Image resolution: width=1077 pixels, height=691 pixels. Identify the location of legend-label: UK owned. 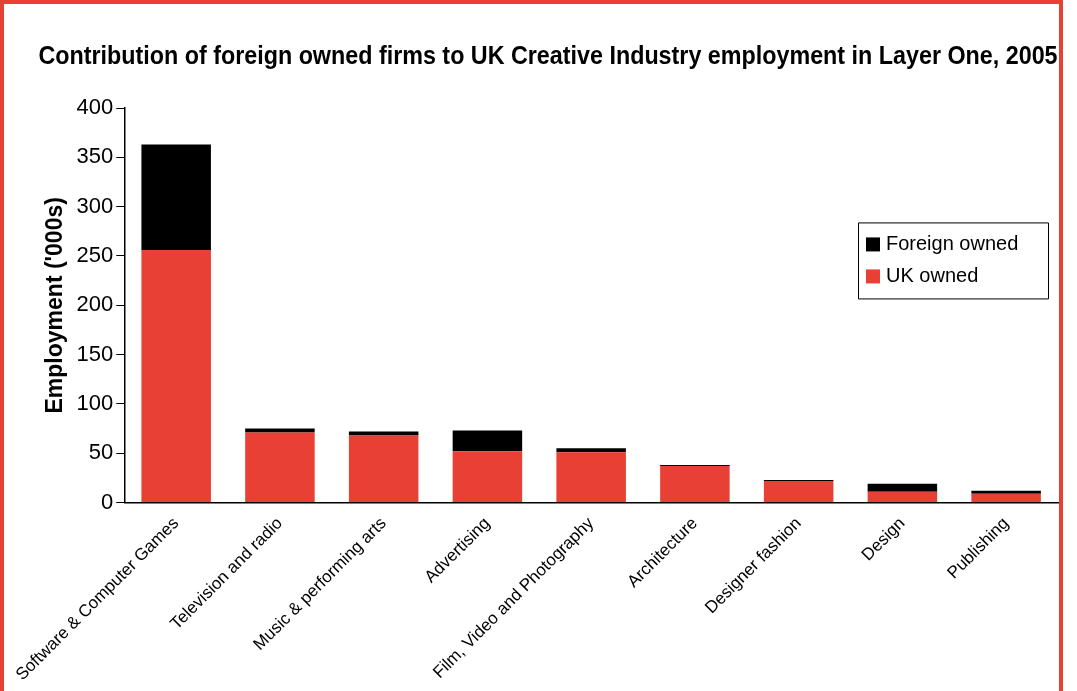
(932, 274).